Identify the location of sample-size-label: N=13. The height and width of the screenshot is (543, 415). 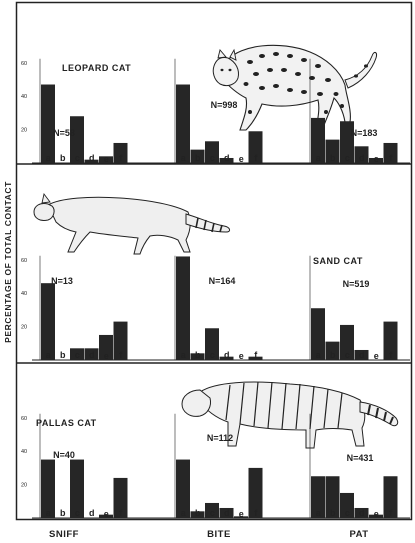
(62, 281).